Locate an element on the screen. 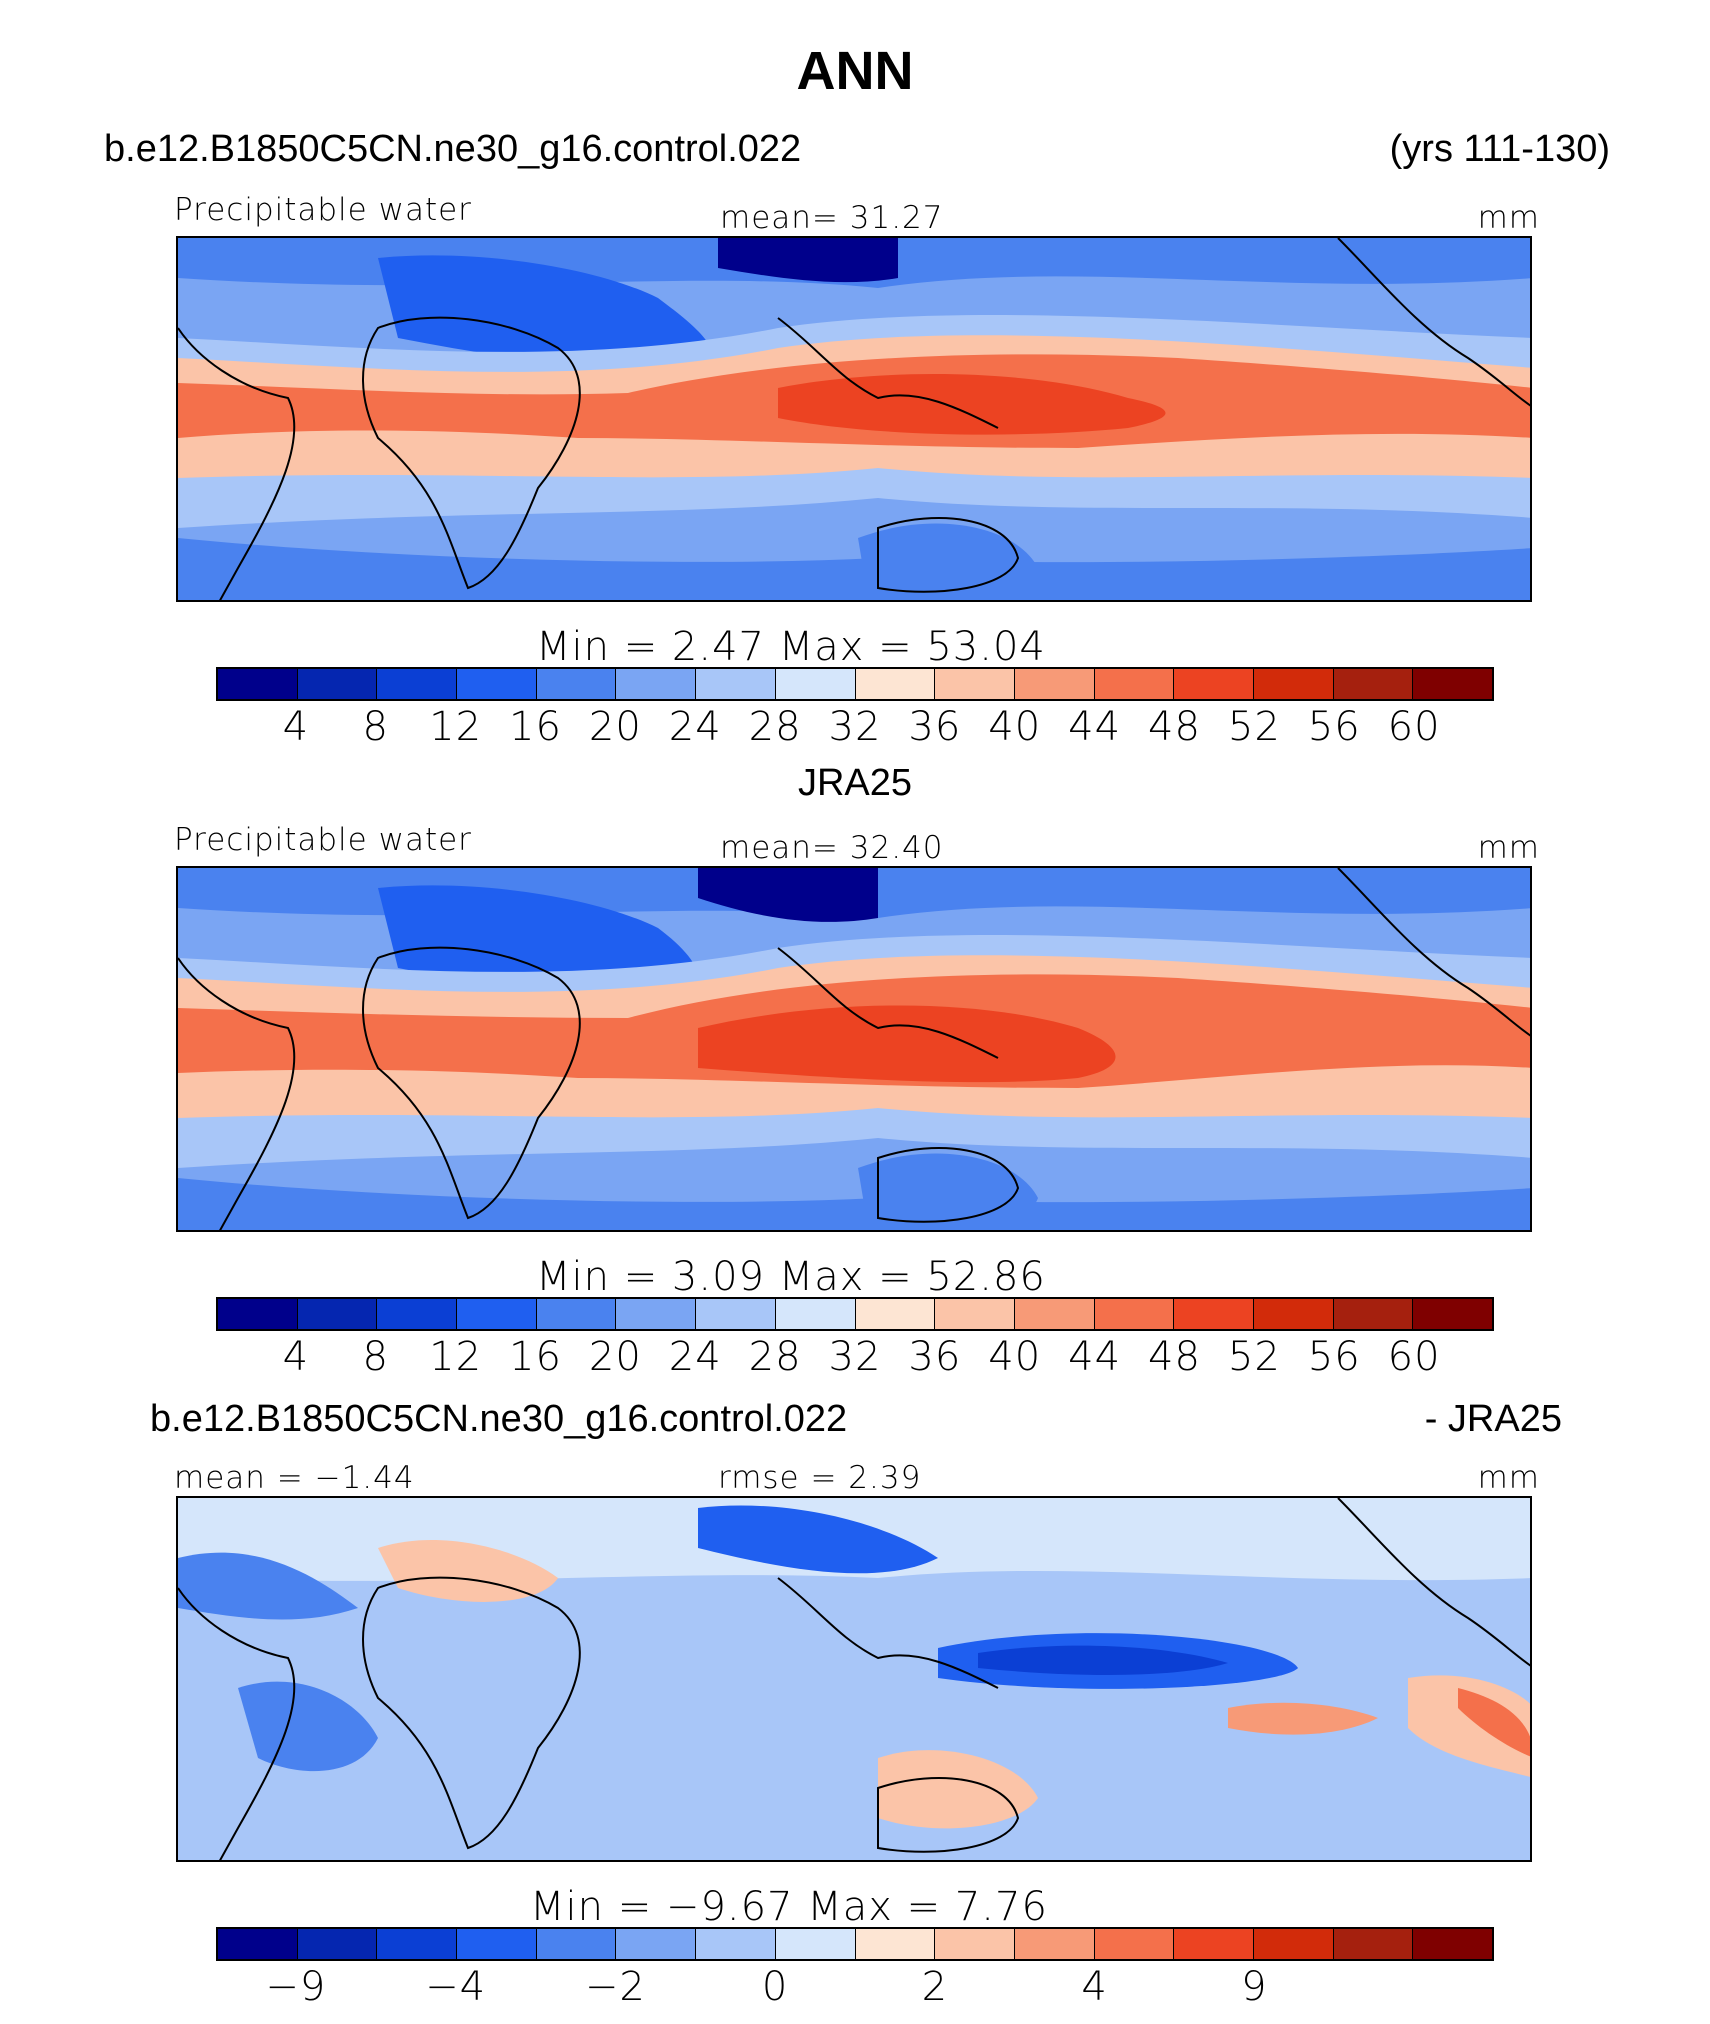 Image resolution: width=1710 pixels, height=2024 pixels. panel3-units: mm is located at coordinates (1508, 1478).